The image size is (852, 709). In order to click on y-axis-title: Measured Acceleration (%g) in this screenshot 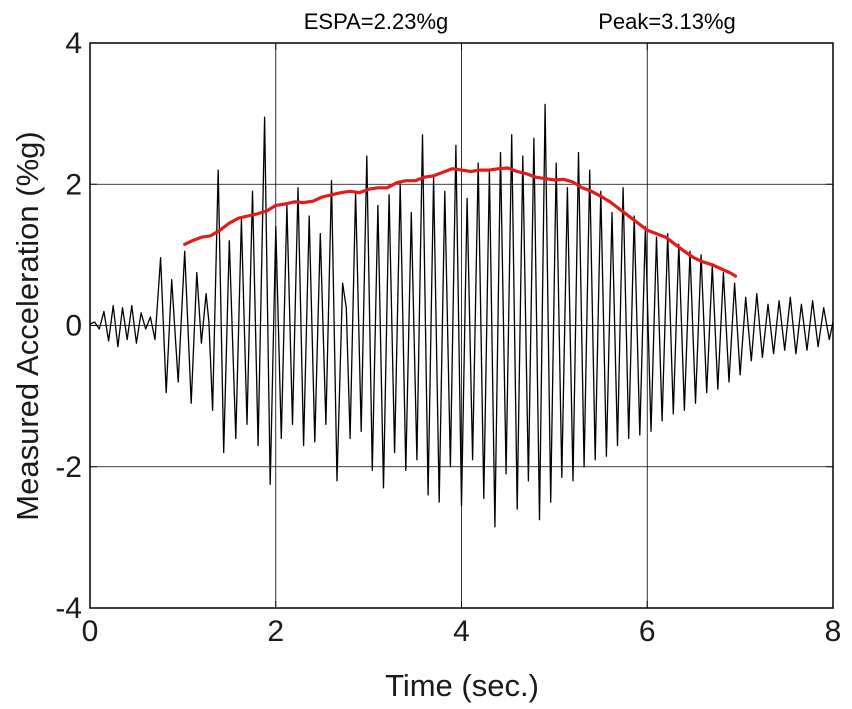, I will do `click(27, 325)`.